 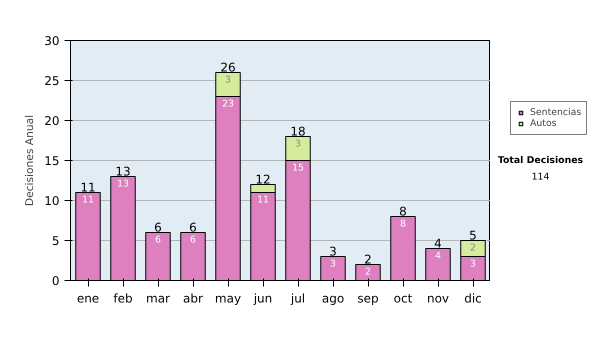 What do you see at coordinates (228, 299) in the screenshot?
I see `x-tick-label: may` at bounding box center [228, 299].